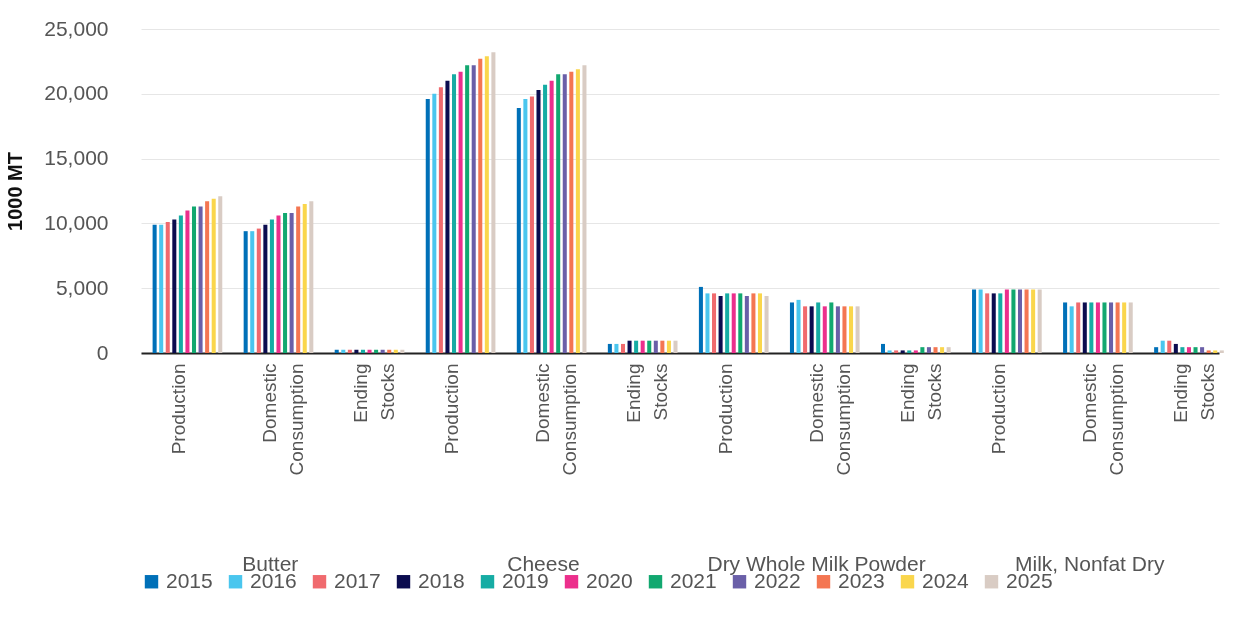  What do you see at coordinates (76, 93) in the screenshot?
I see `y-tick-label: 20,000` at bounding box center [76, 93].